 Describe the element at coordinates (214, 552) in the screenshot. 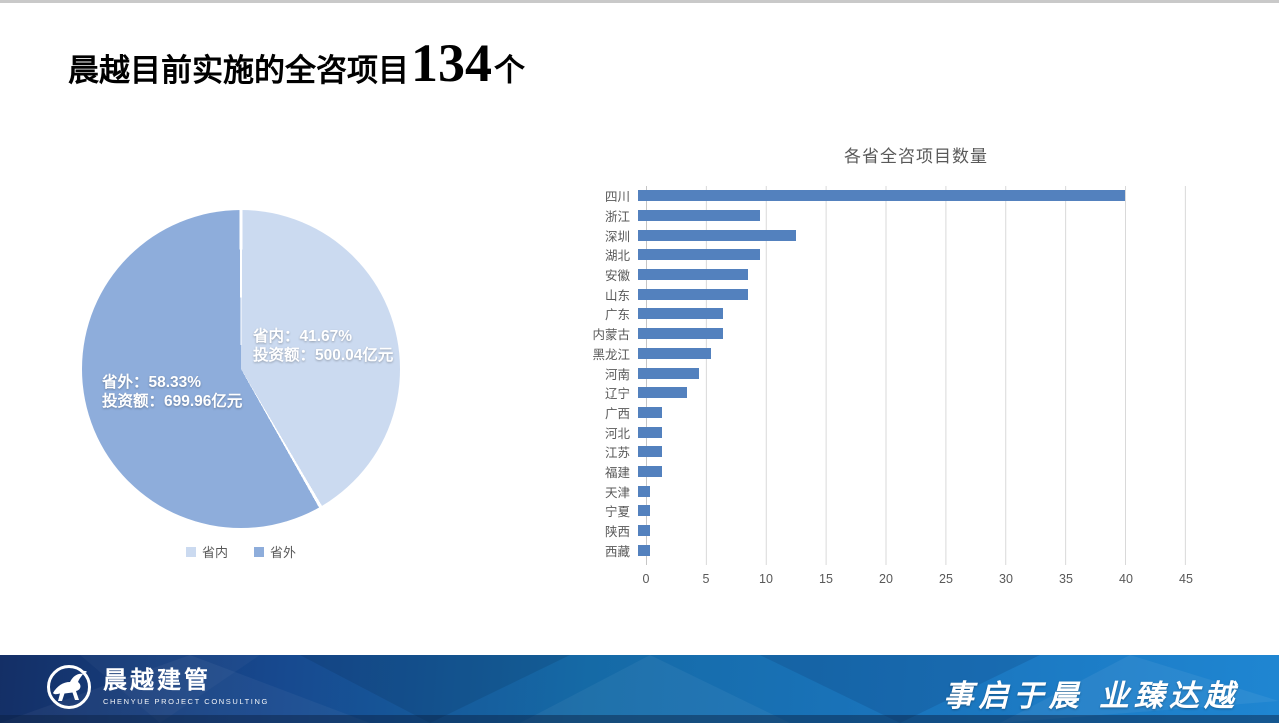

I see `legend-label-inner: 省内` at that location.